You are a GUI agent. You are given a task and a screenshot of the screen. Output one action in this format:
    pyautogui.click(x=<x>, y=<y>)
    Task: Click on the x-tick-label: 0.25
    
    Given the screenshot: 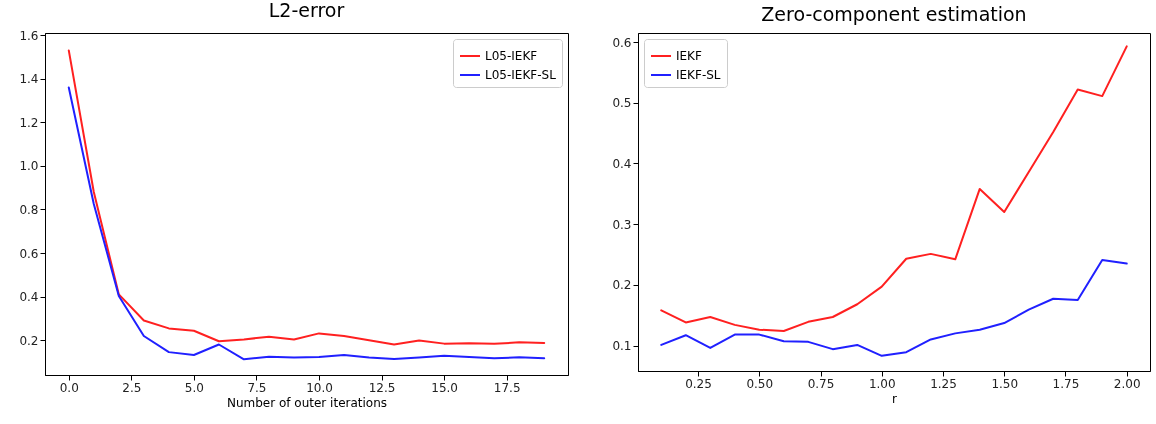 What is the action you would take?
    pyautogui.click(x=698, y=383)
    